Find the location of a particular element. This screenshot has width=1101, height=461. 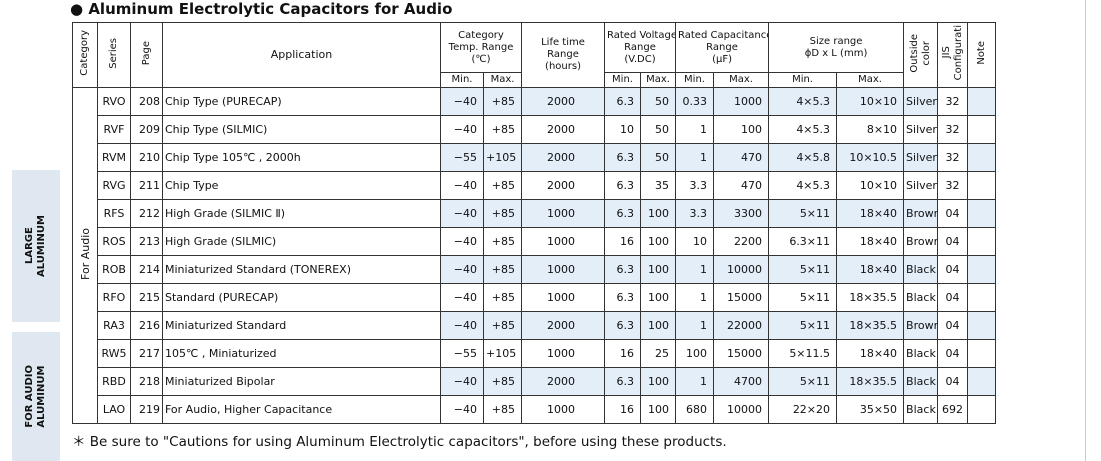

table-cell: RFO is located at coordinates (114, 297).